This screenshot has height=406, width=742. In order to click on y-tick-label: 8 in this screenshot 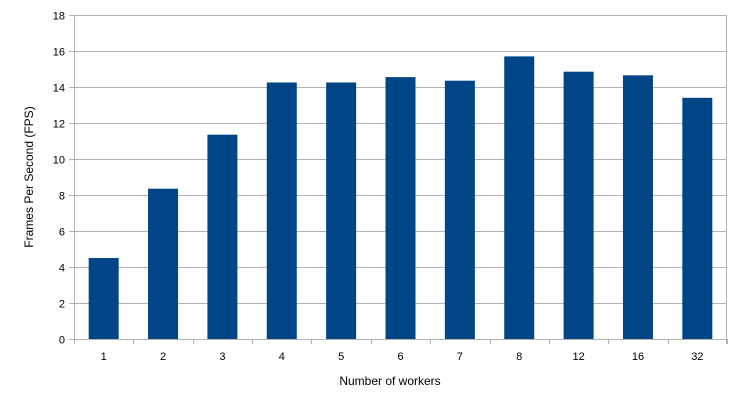, I will do `click(62, 197)`.